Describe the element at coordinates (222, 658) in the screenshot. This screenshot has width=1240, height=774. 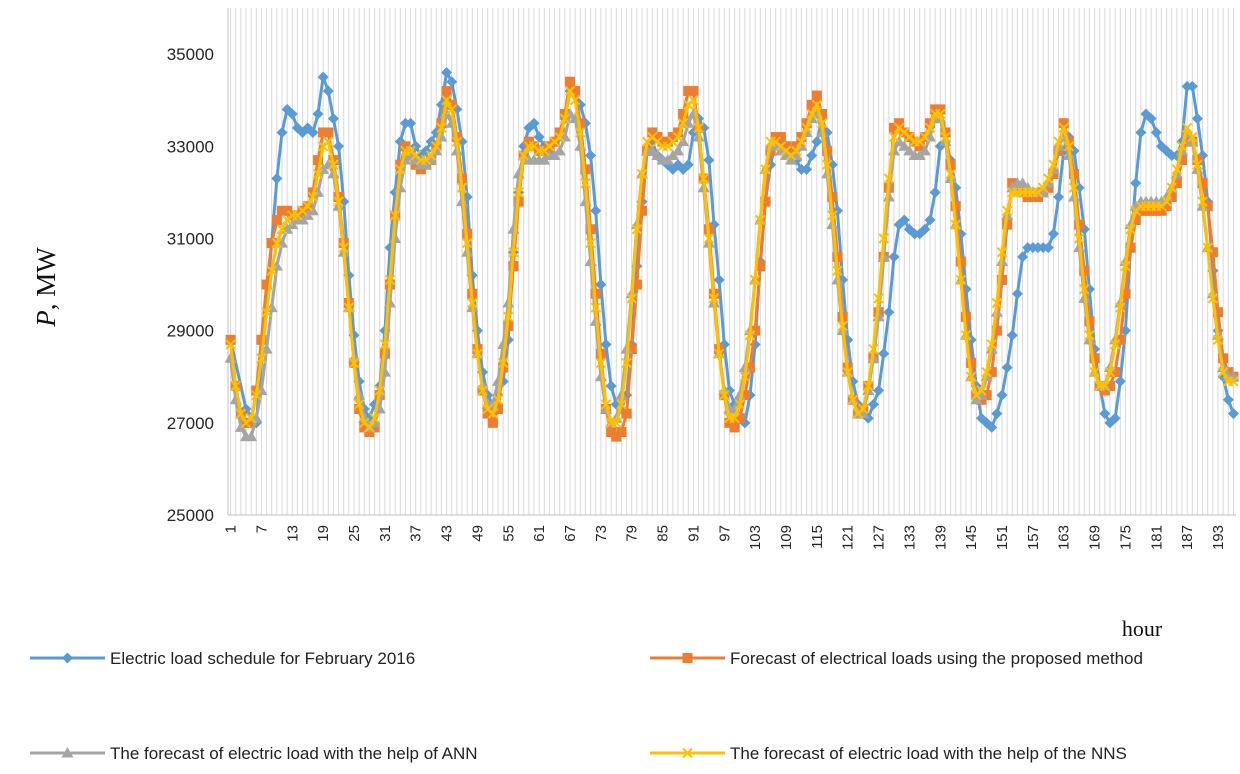
I see `legend-item-1: Electric load schedule for February 2016` at that location.